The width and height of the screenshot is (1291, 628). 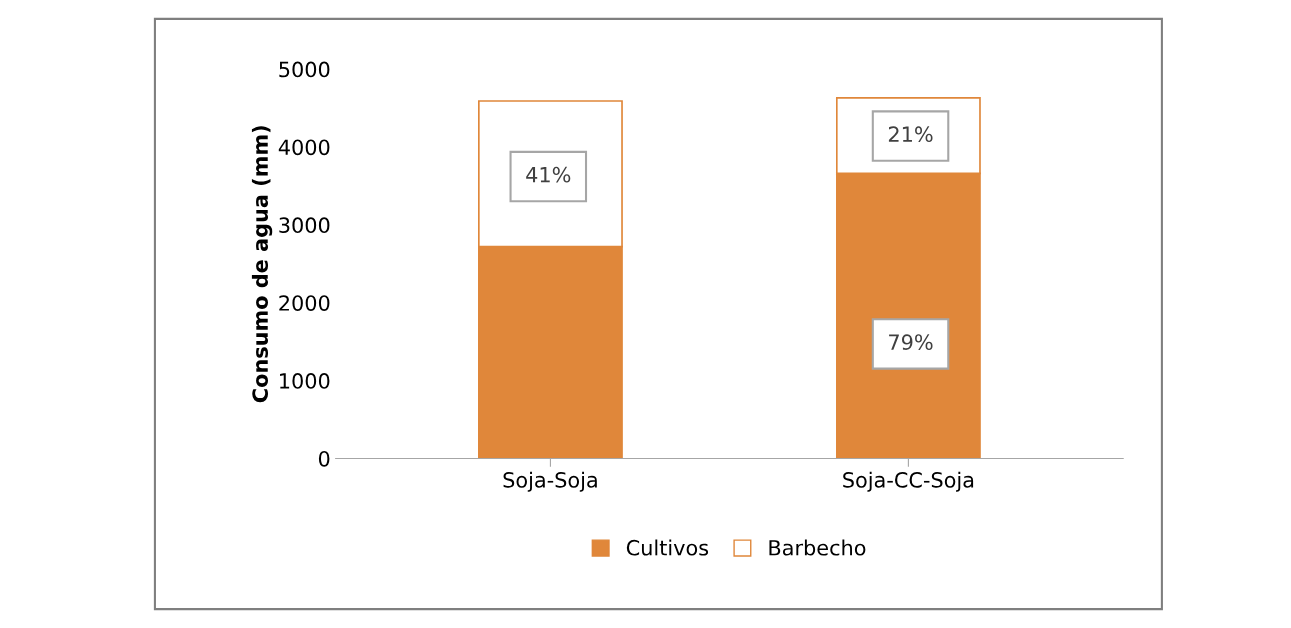 I want to click on annotation: 41%, so click(x=548, y=174).